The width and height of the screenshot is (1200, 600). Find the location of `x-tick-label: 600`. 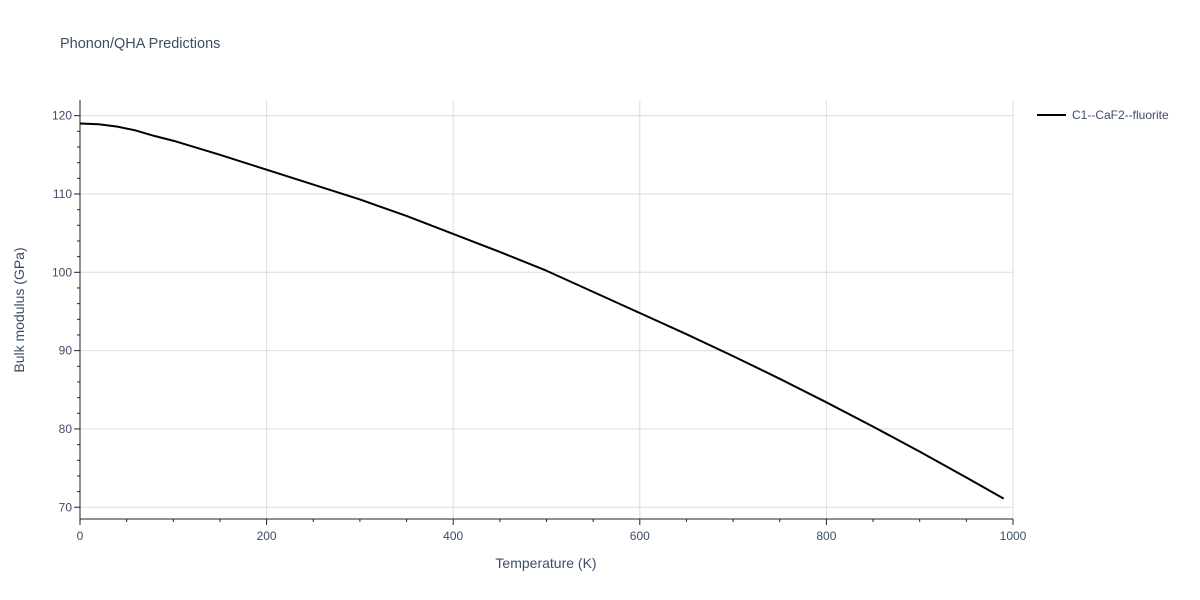

x-tick-label: 600 is located at coordinates (640, 536).